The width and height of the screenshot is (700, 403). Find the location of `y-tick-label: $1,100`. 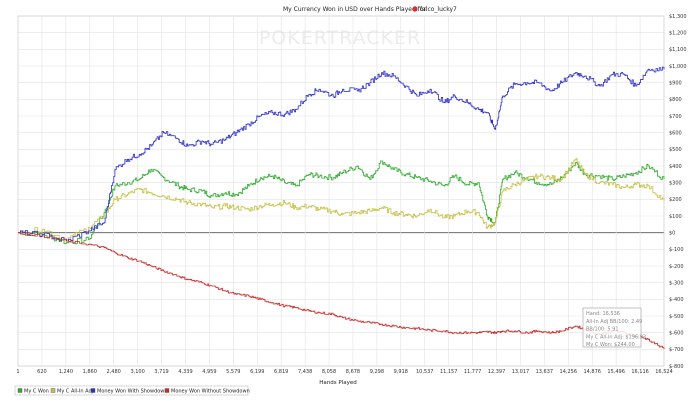

y-tick-label: $1,100 is located at coordinates (678, 50).